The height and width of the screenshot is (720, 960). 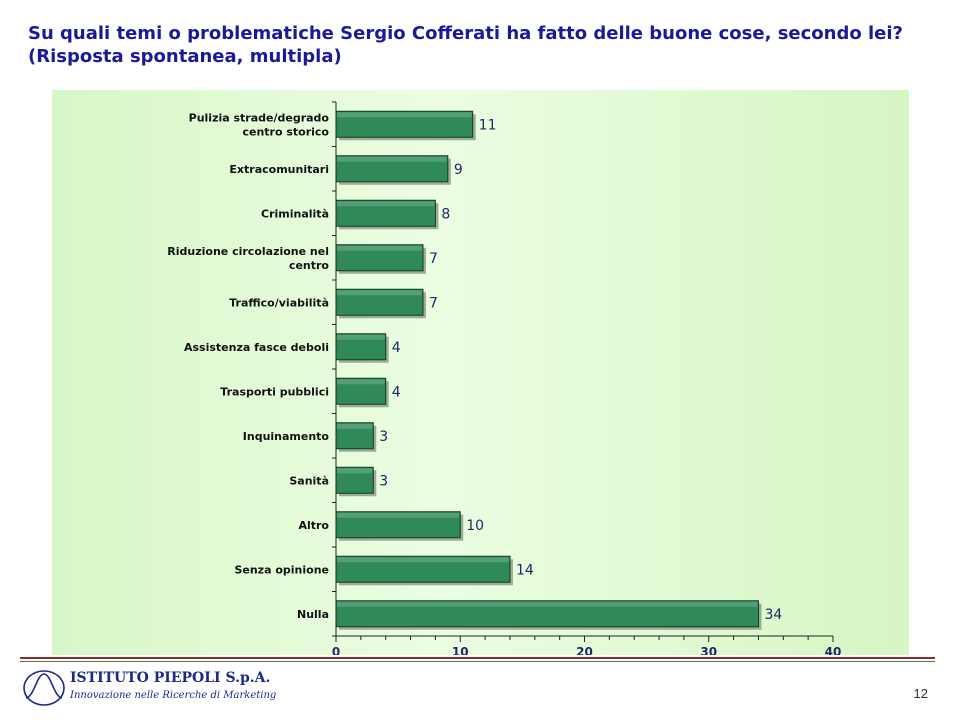 I want to click on category-label-line: Senza opinione, so click(x=281, y=569).